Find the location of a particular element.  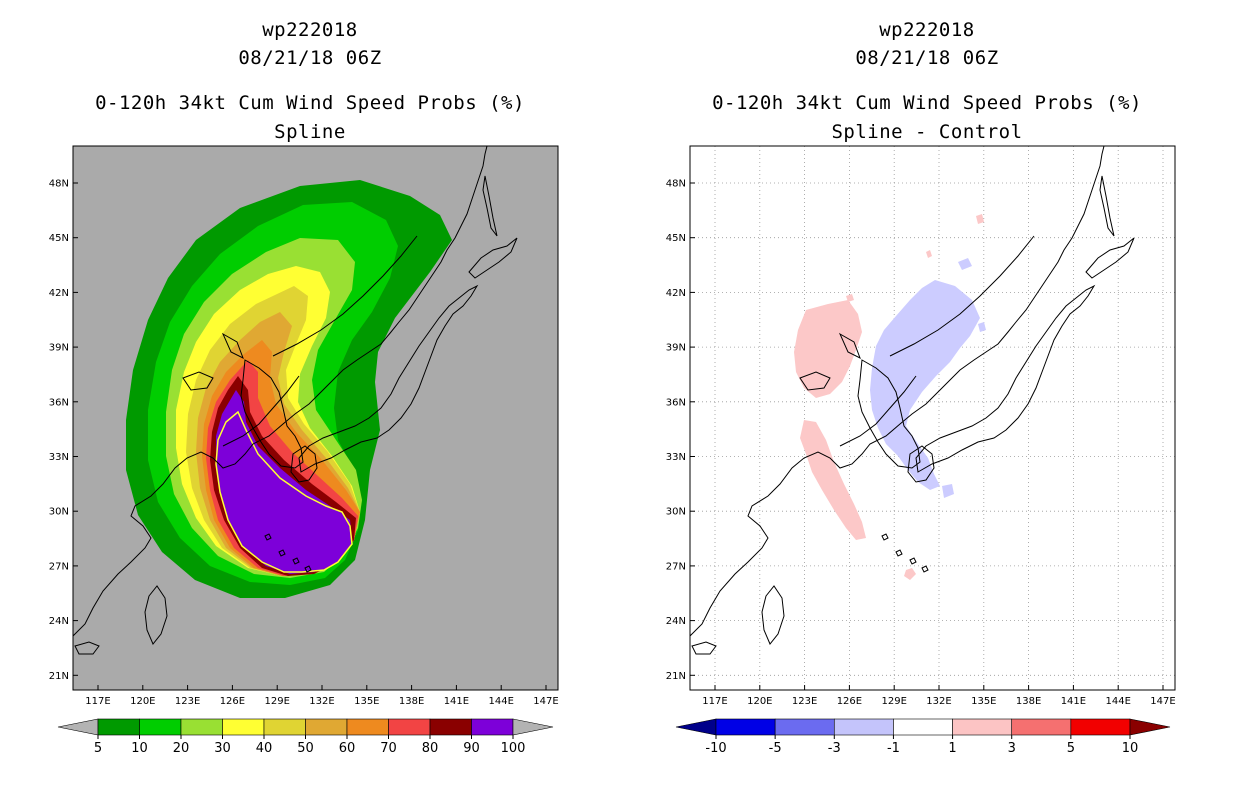

left-colorbar: 5 10 20 30 40 50 60 70 80 90 100 is located at coordinates (305, 737).